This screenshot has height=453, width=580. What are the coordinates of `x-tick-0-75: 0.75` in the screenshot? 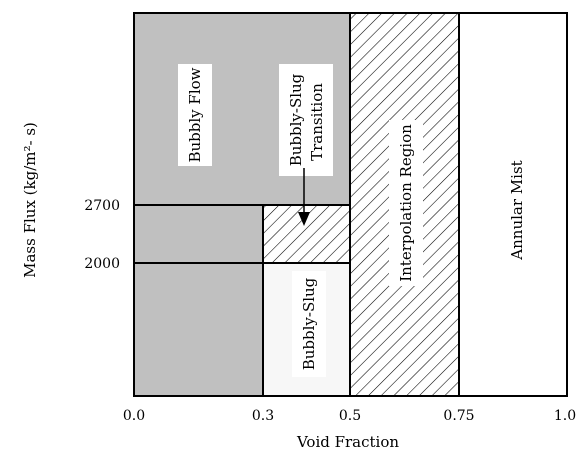 It's located at (458, 416).